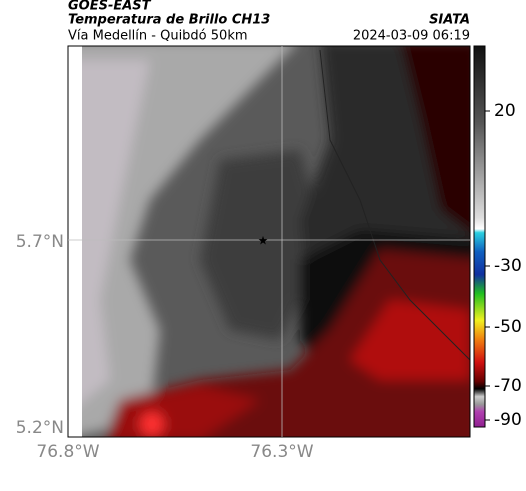  Describe the element at coordinates (40, 428) in the screenshot. I see `lat-label: 5.2°N` at that location.